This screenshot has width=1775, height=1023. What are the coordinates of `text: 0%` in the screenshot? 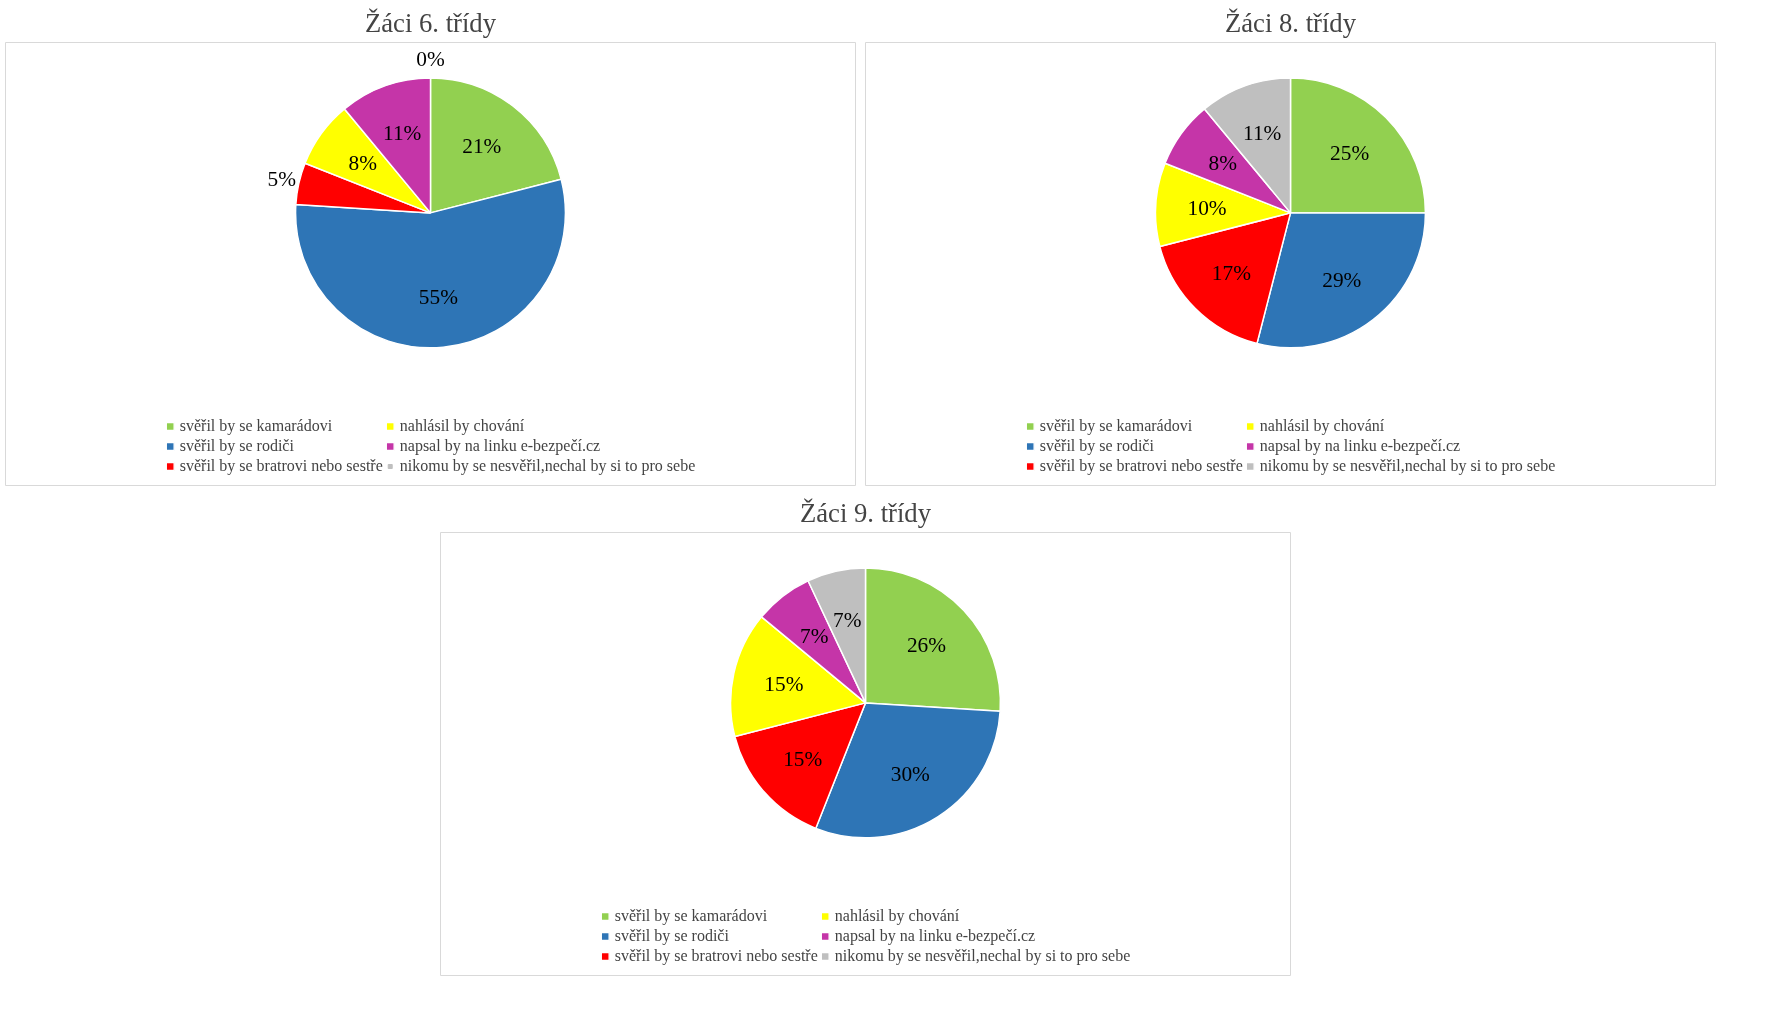 It's located at (430, 58).